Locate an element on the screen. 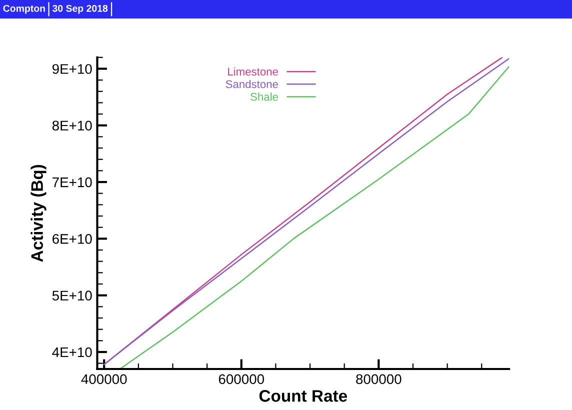 This screenshot has height=410, width=572. y-tick-label: 8E+10 is located at coordinates (72, 125).